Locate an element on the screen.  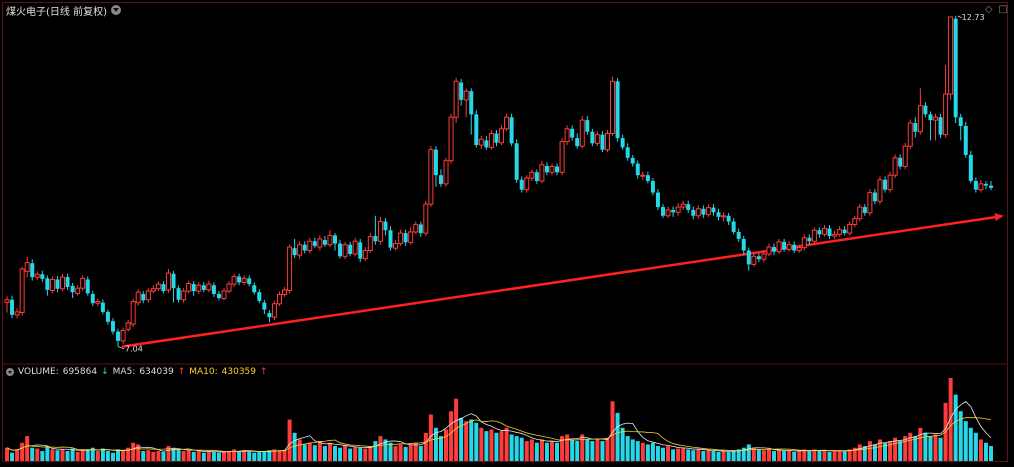
square-icon: □ is located at coordinates (1003, 9).